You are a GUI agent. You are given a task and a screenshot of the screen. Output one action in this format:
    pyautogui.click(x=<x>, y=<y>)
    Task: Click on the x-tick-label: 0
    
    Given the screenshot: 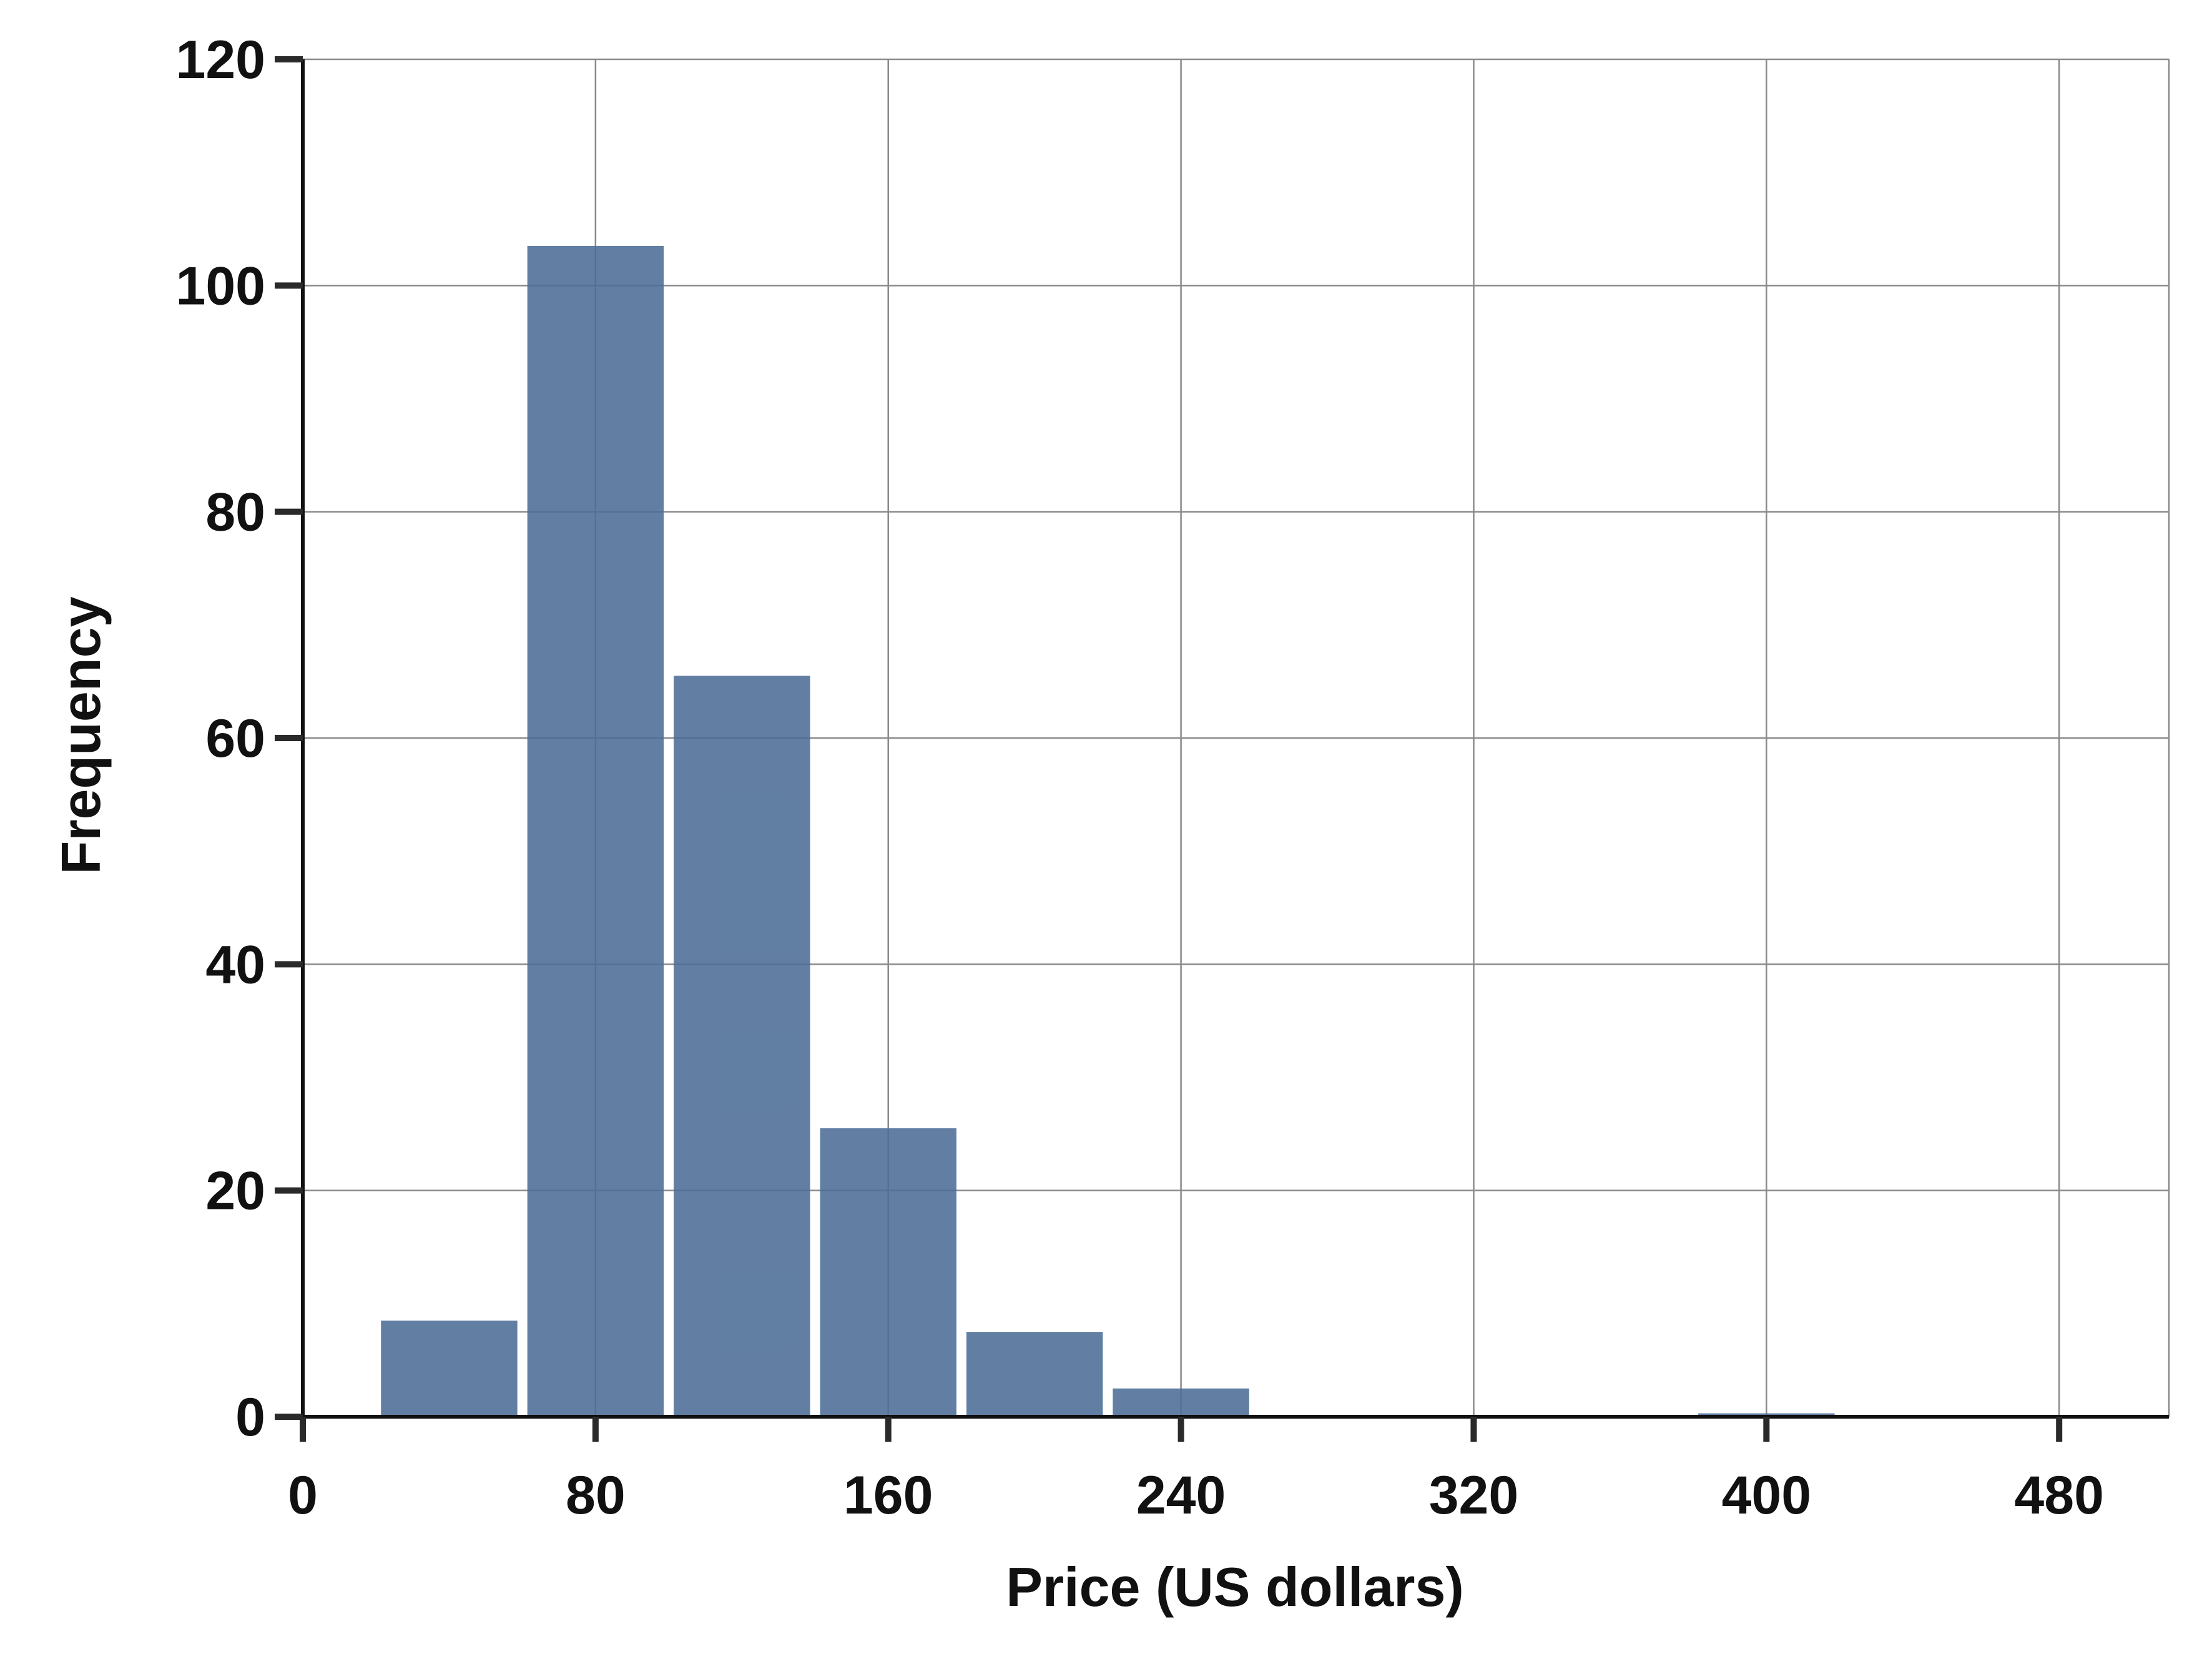 What is the action you would take?
    pyautogui.click(x=303, y=1495)
    